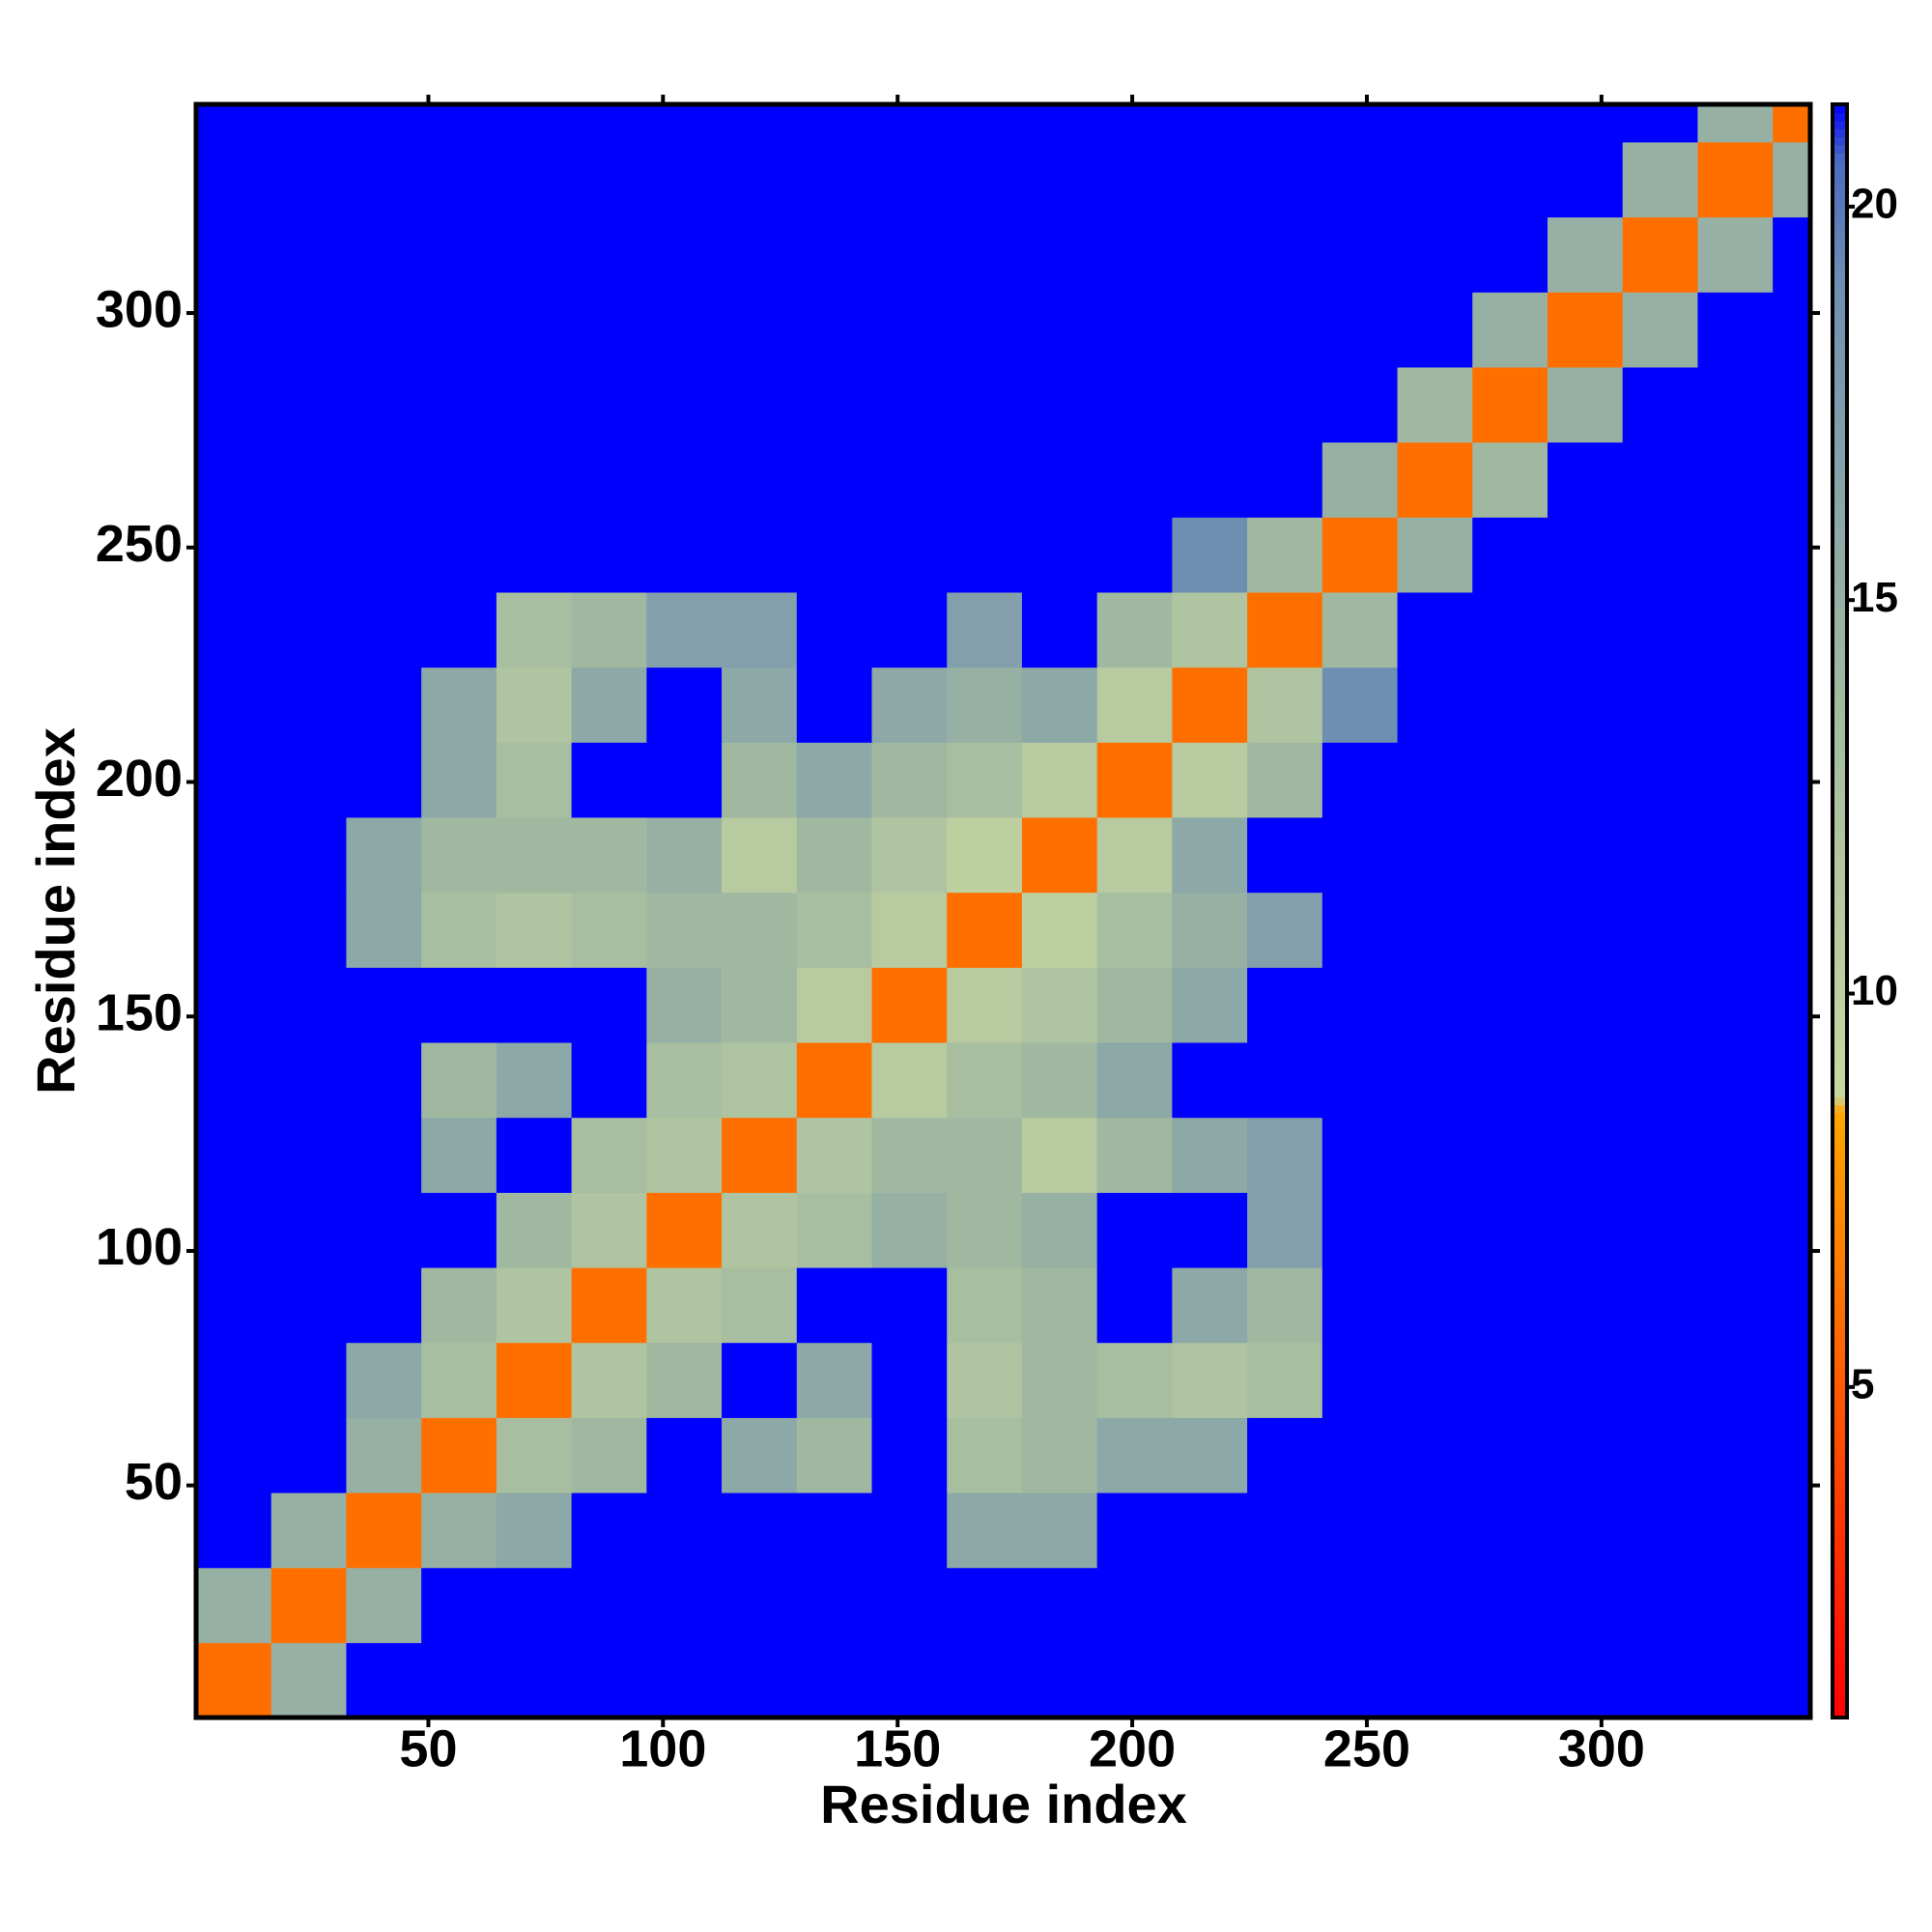 The width and height of the screenshot is (1932, 1932). I want to click on y-tick-label: 100, so click(139, 1247).